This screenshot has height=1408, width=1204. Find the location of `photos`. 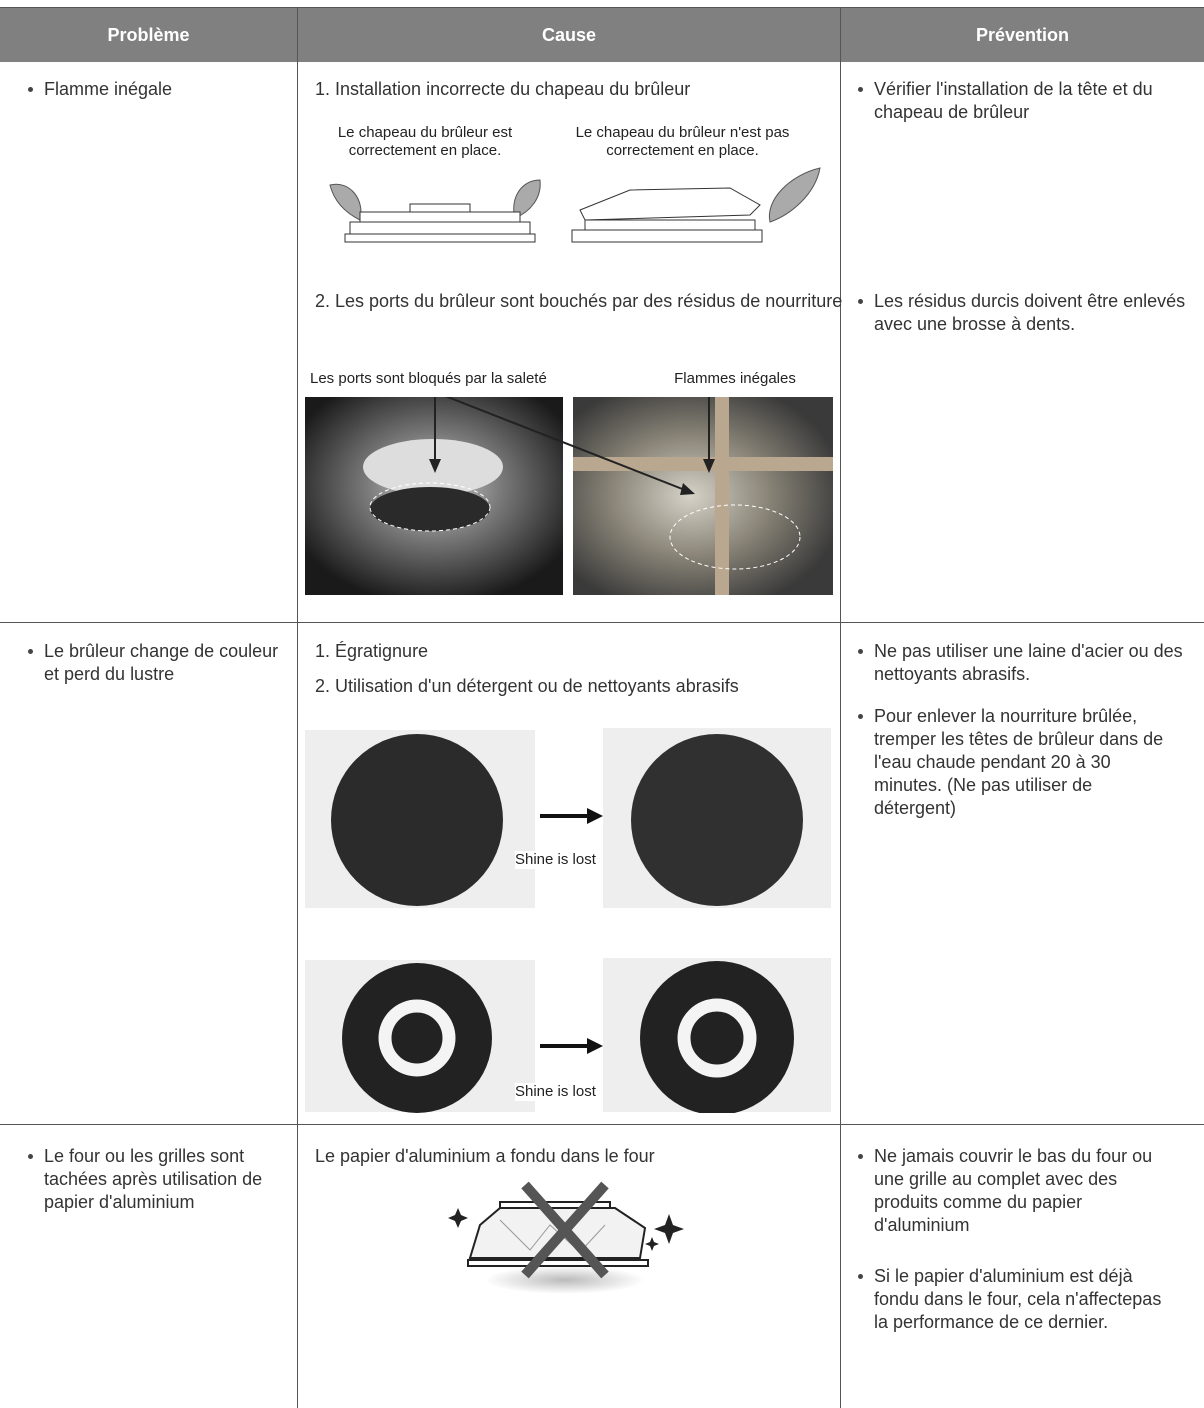

photos is located at coordinates (569, 496).